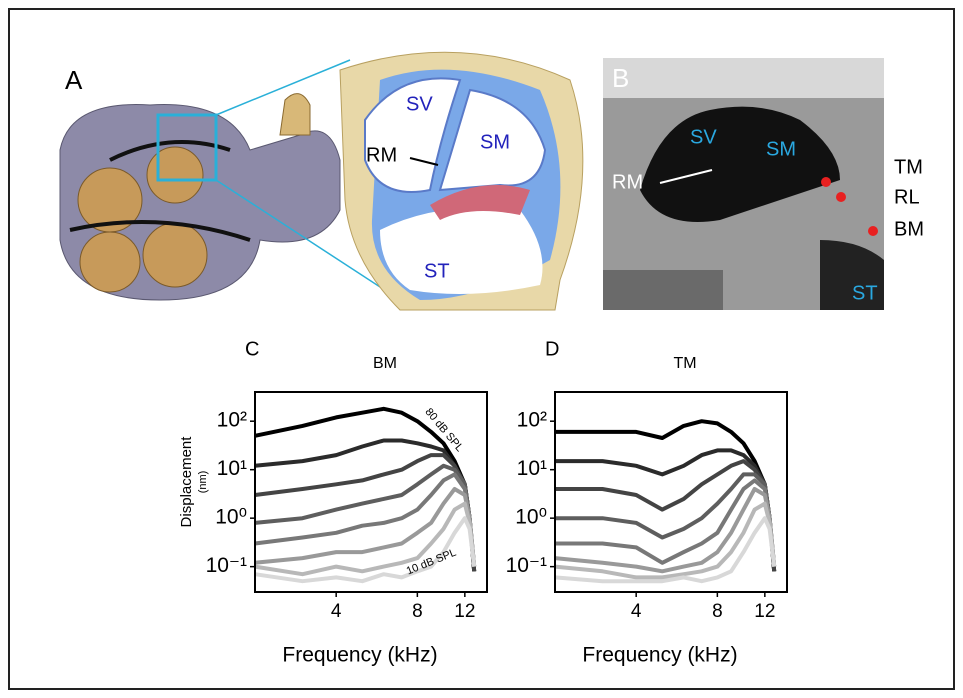 This screenshot has width=963, height=698. Describe the element at coordinates (908, 167) in the screenshot. I see `region-label: TM` at that location.